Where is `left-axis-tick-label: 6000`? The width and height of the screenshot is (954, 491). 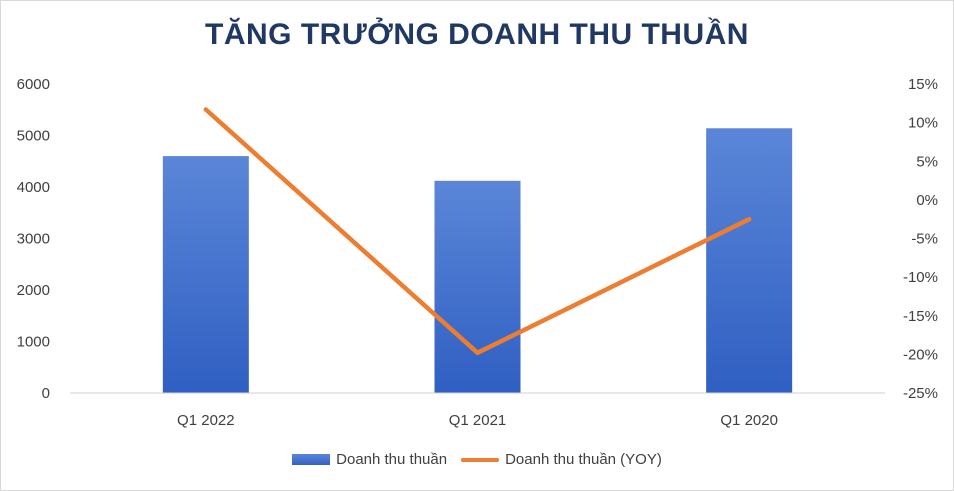
left-axis-tick-label: 6000 is located at coordinates (33, 84).